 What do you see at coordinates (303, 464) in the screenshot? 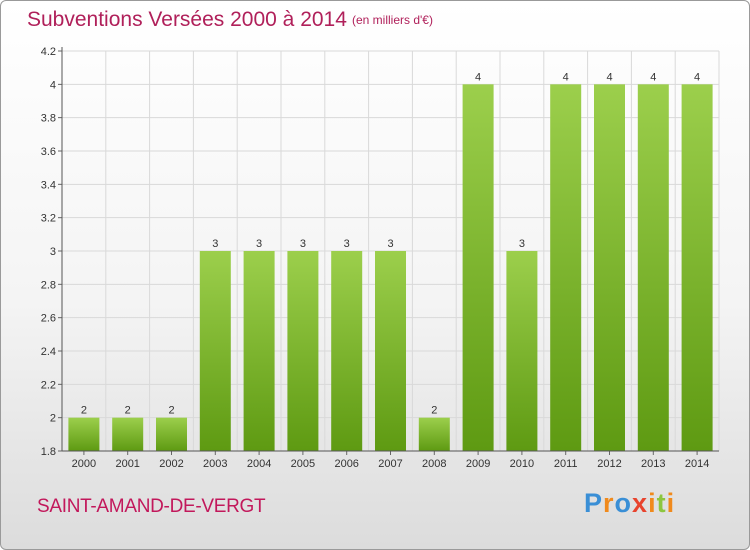
I see `x-tick-label: 2005` at bounding box center [303, 464].